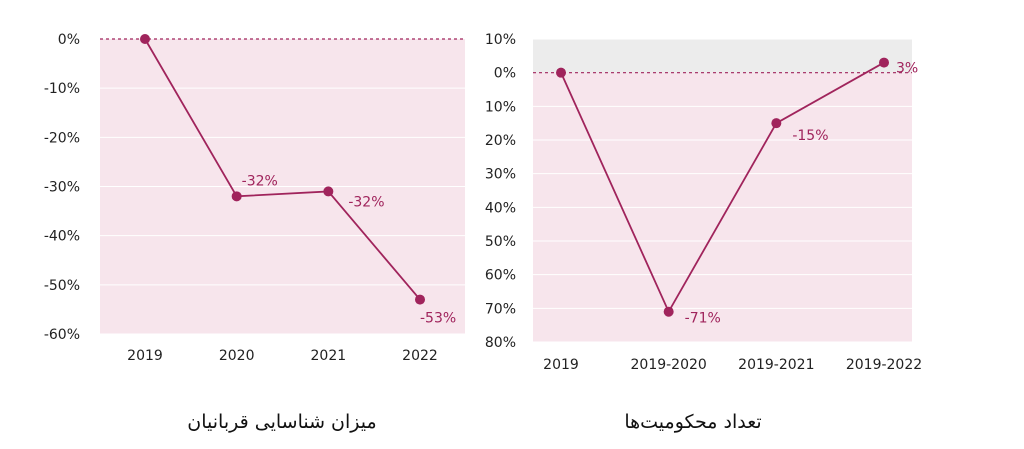  What do you see at coordinates (500, 309) in the screenshot?
I see `y-tick-label: 70%` at bounding box center [500, 309].